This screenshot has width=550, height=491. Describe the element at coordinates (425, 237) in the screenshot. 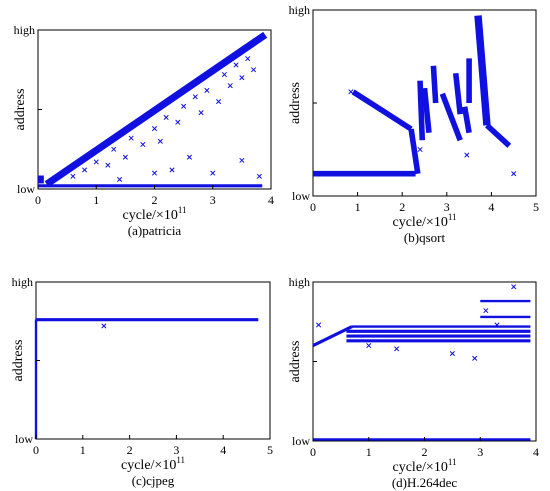

I see `panel-caption: (b)qsort` at that location.